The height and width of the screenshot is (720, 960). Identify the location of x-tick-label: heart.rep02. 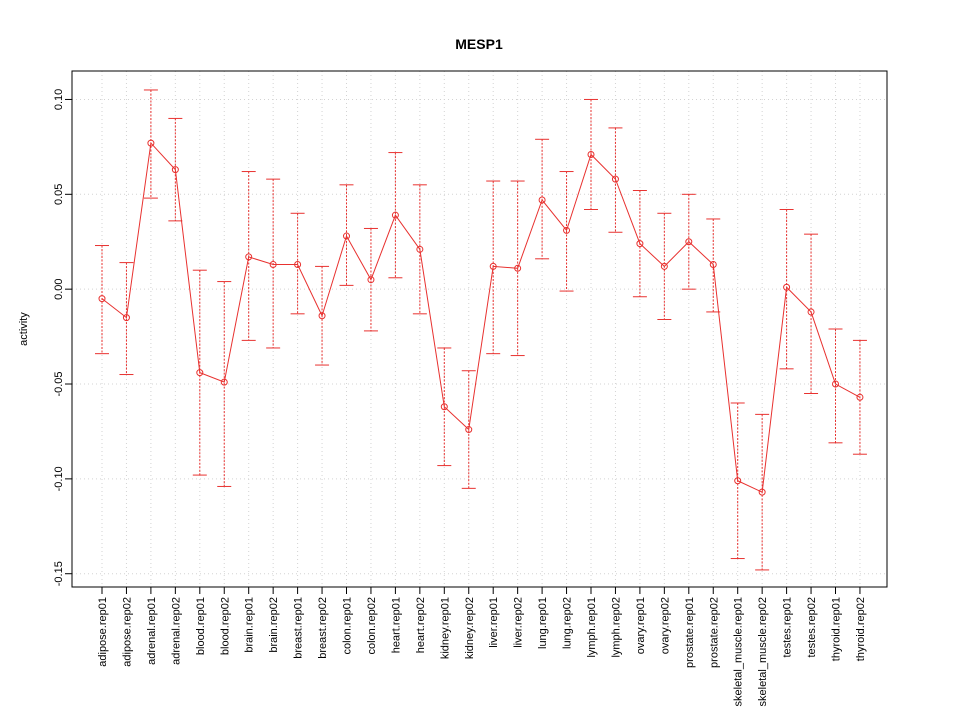
(421, 625).